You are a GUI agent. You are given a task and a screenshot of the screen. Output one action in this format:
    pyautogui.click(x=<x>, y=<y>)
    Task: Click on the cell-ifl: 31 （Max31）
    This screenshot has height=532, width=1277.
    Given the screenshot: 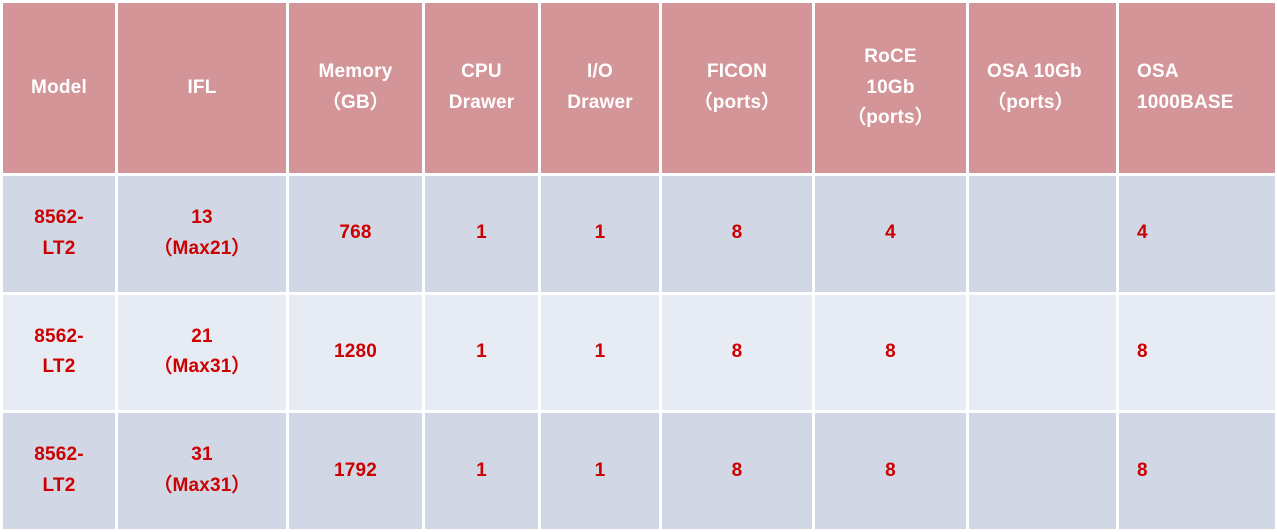 What is the action you would take?
    pyautogui.click(x=202, y=471)
    